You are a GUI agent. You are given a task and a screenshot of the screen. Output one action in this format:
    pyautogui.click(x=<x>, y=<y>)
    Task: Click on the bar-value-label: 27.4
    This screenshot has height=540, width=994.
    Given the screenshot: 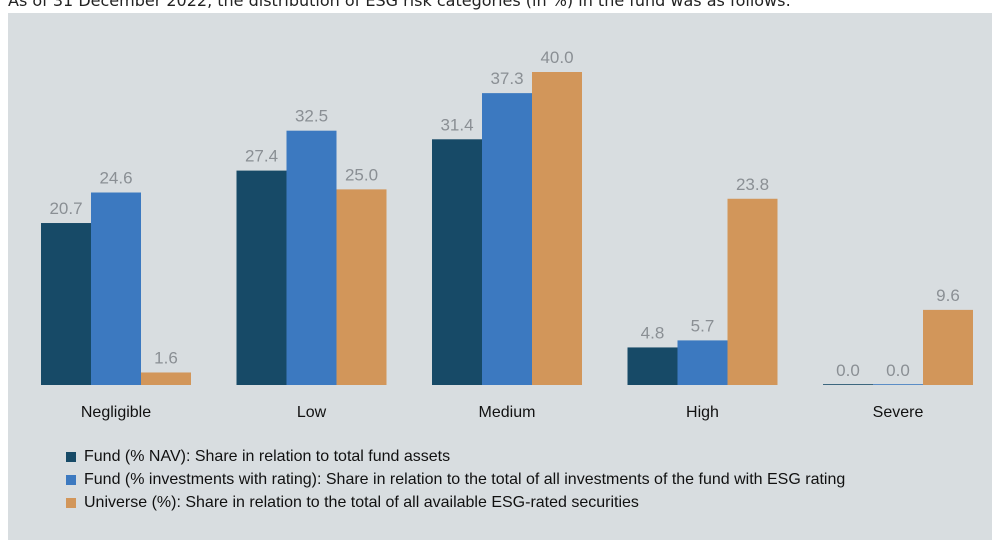 What is the action you would take?
    pyautogui.click(x=261, y=156)
    